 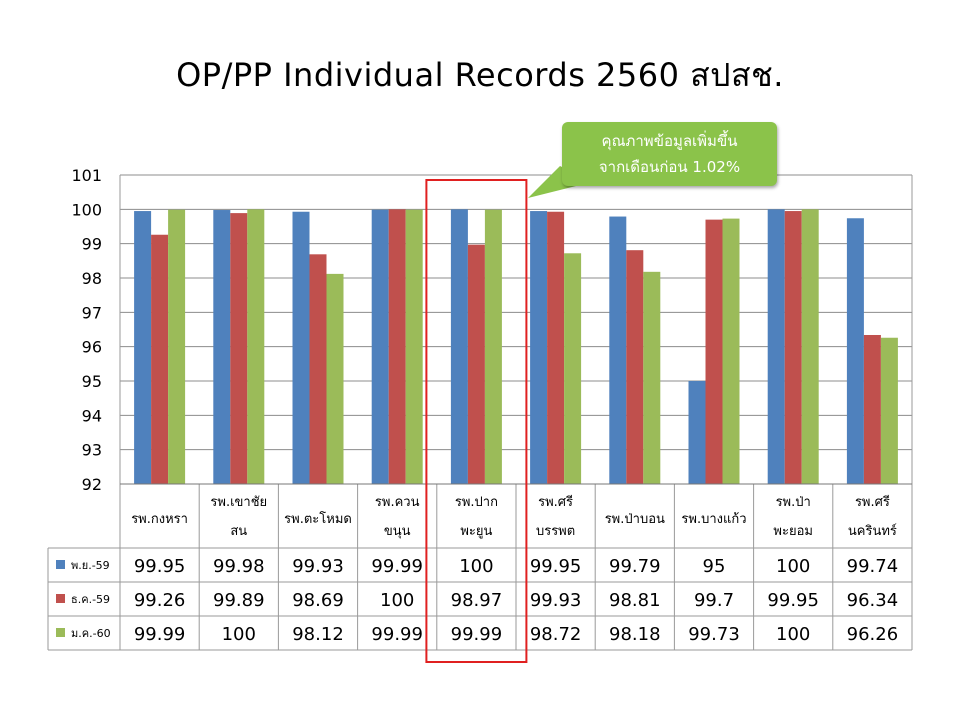 I want to click on data-label: 96.26, so click(x=873, y=634).